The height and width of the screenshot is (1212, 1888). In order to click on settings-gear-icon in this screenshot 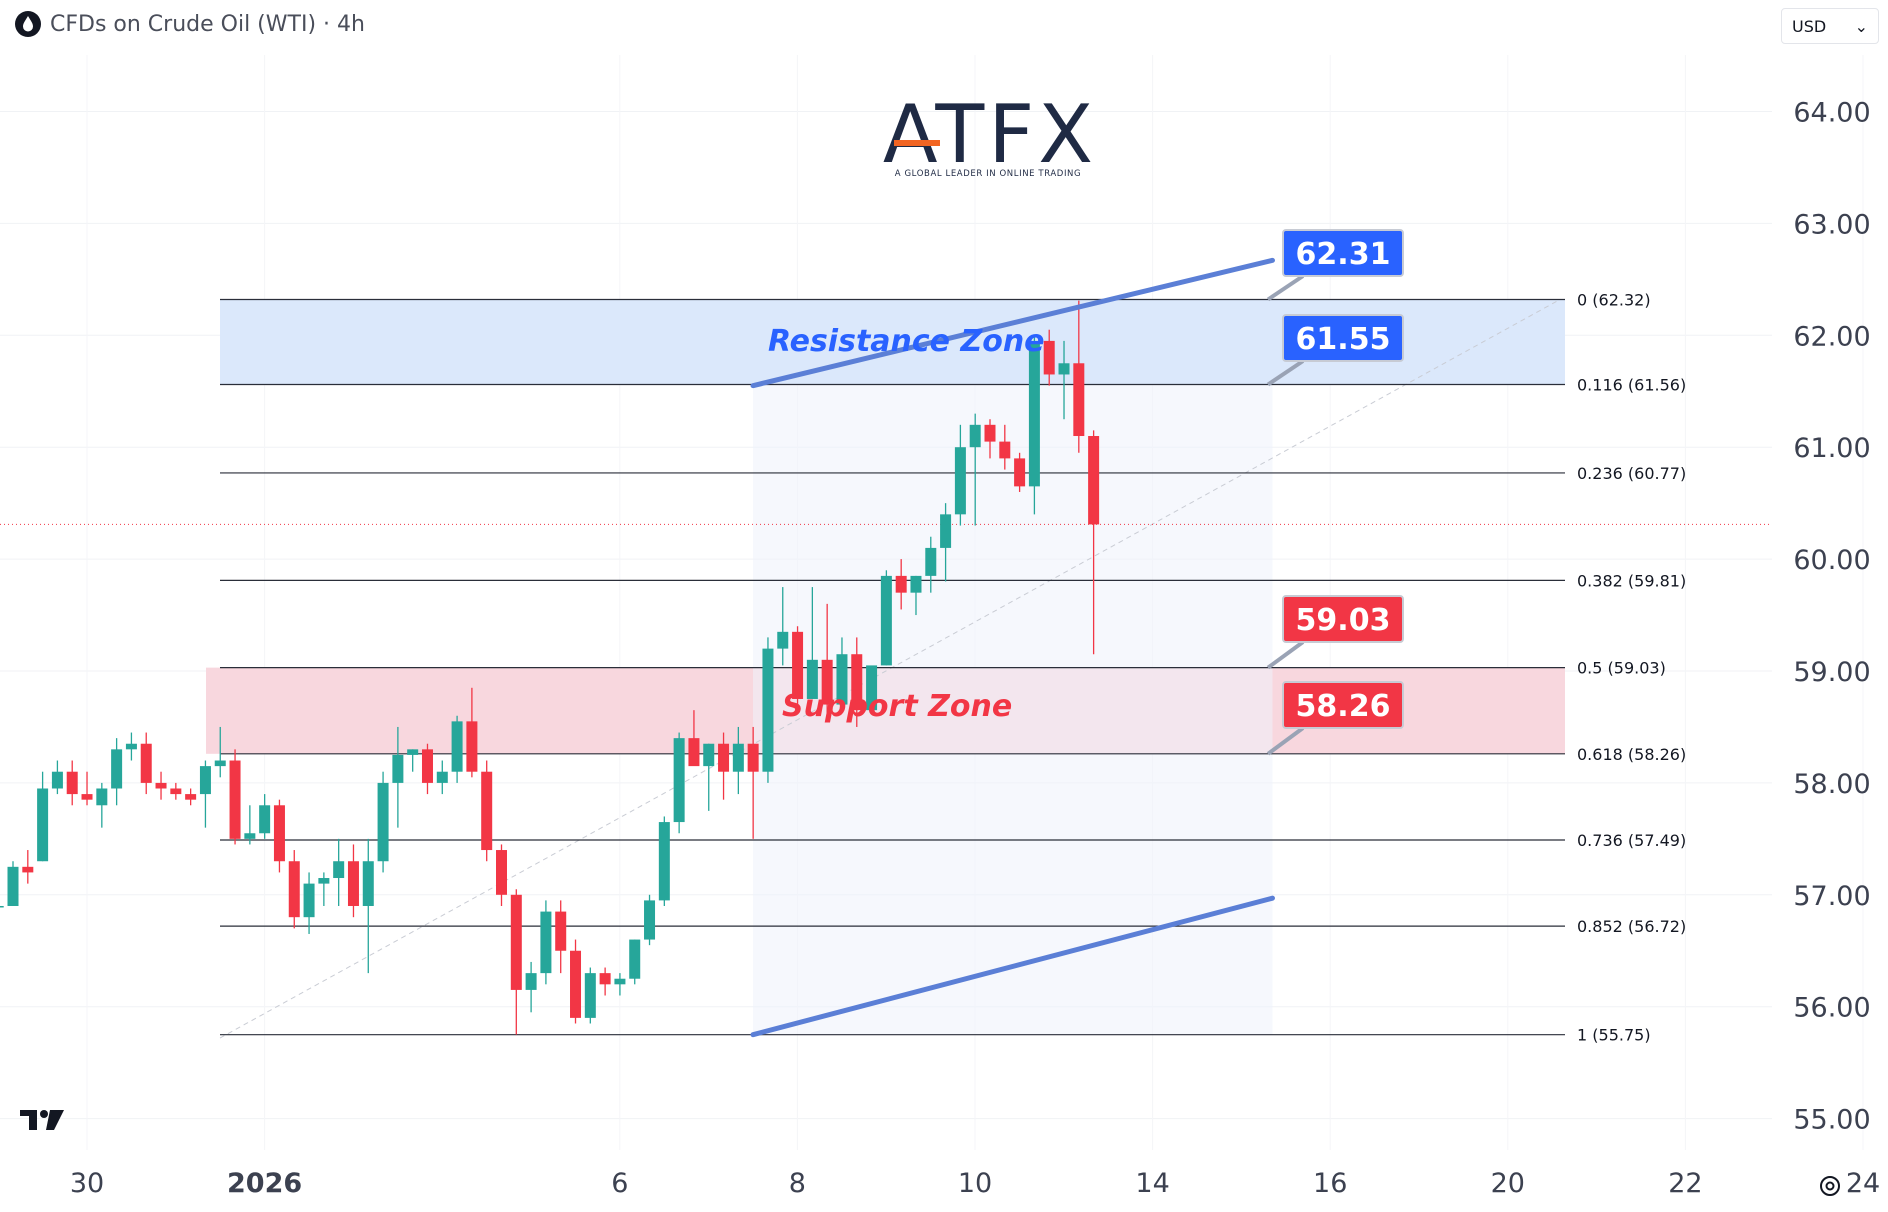, I will do `click(1830, 1186)`.